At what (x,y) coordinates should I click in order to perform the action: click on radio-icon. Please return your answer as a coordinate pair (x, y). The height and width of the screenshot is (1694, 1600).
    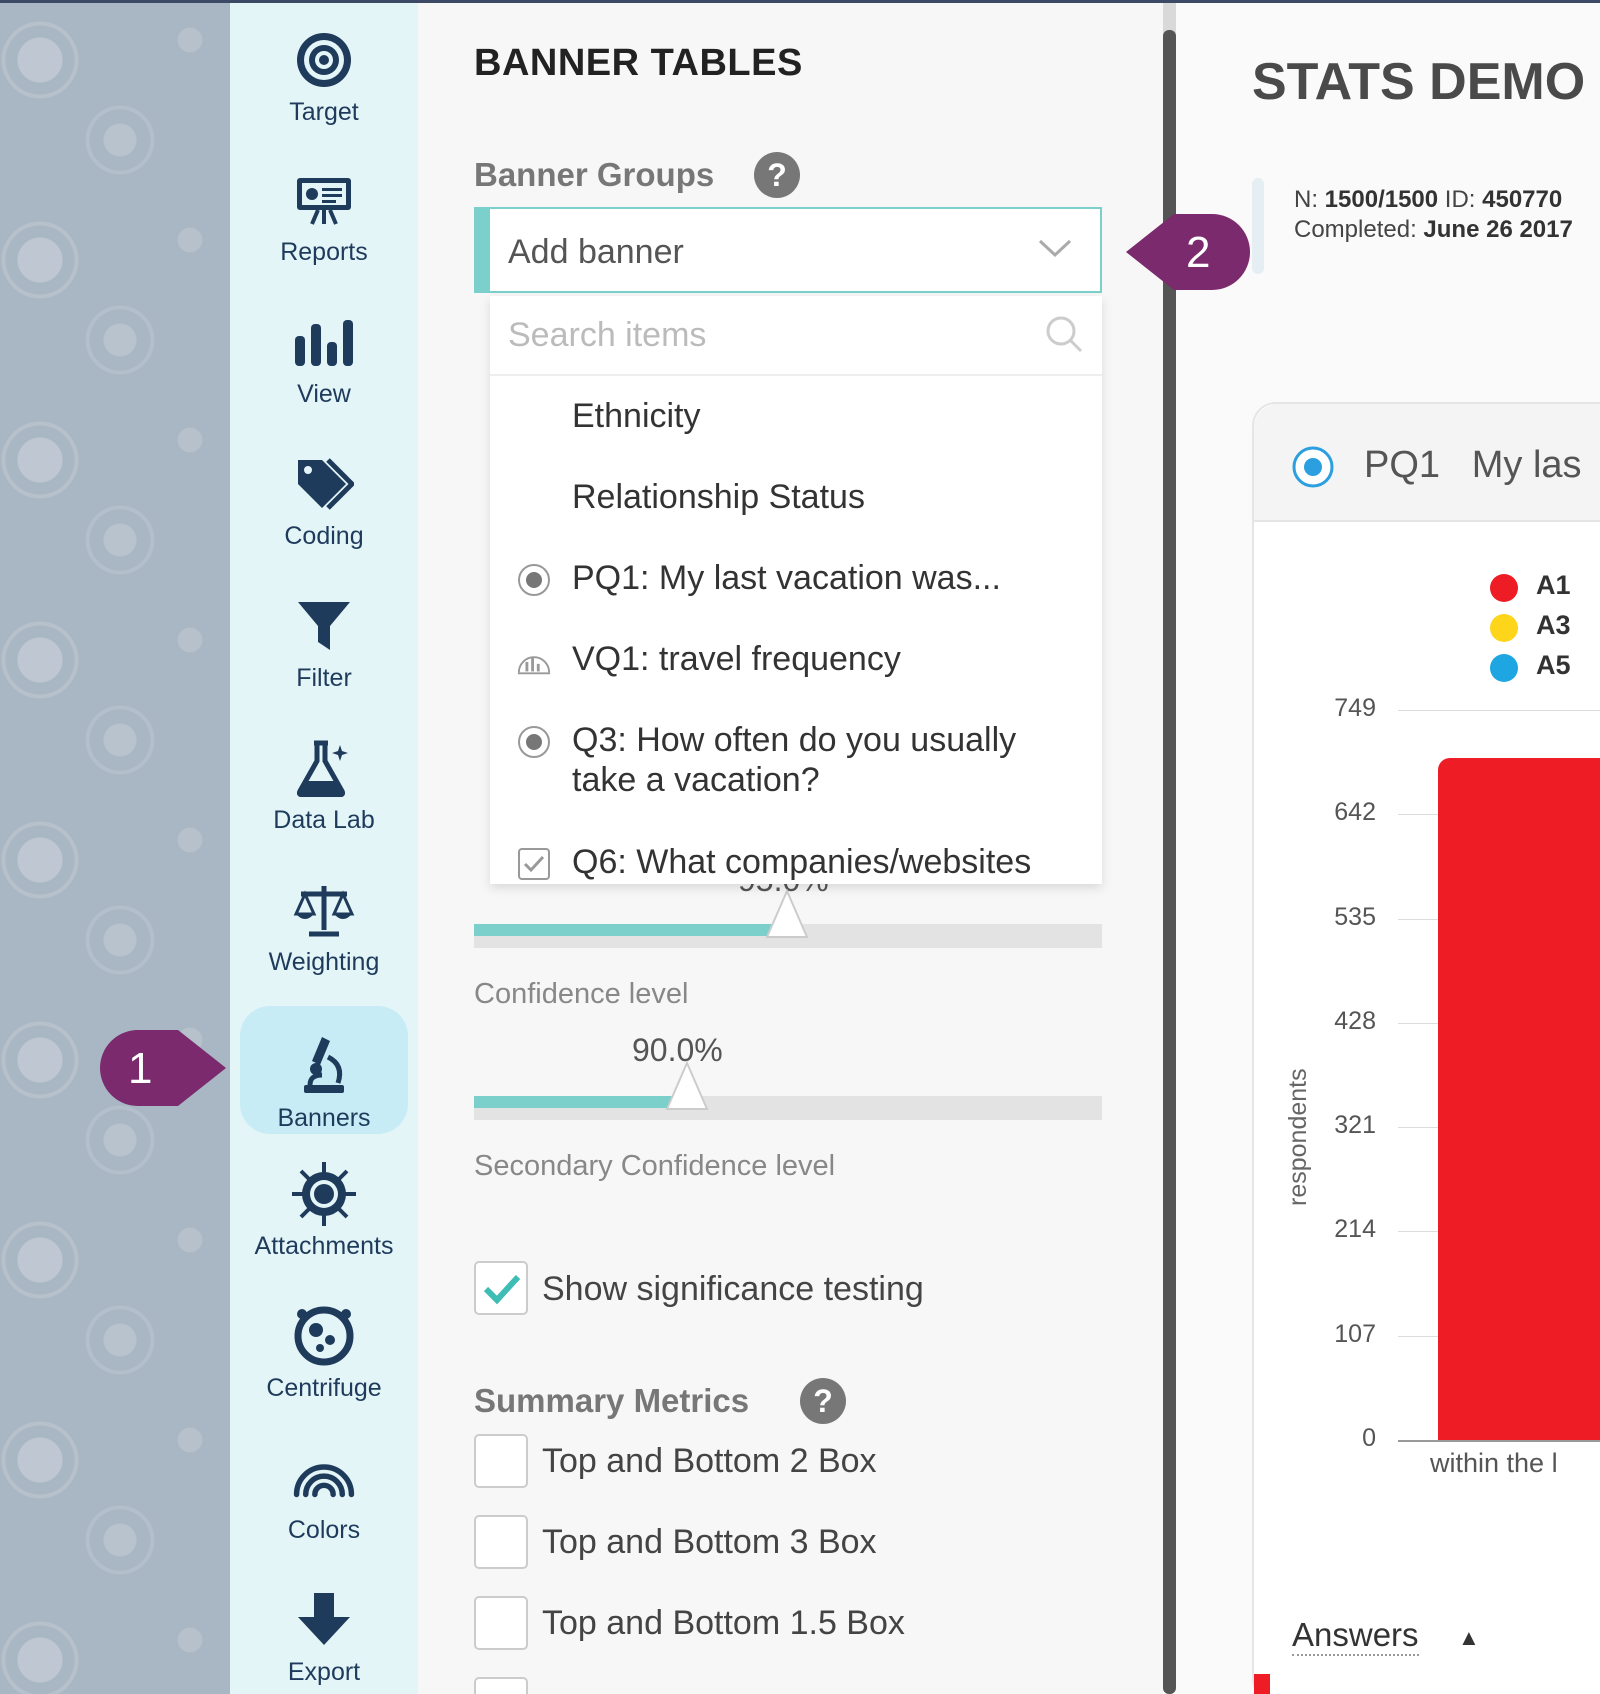
    Looking at the image, I should click on (534, 742).